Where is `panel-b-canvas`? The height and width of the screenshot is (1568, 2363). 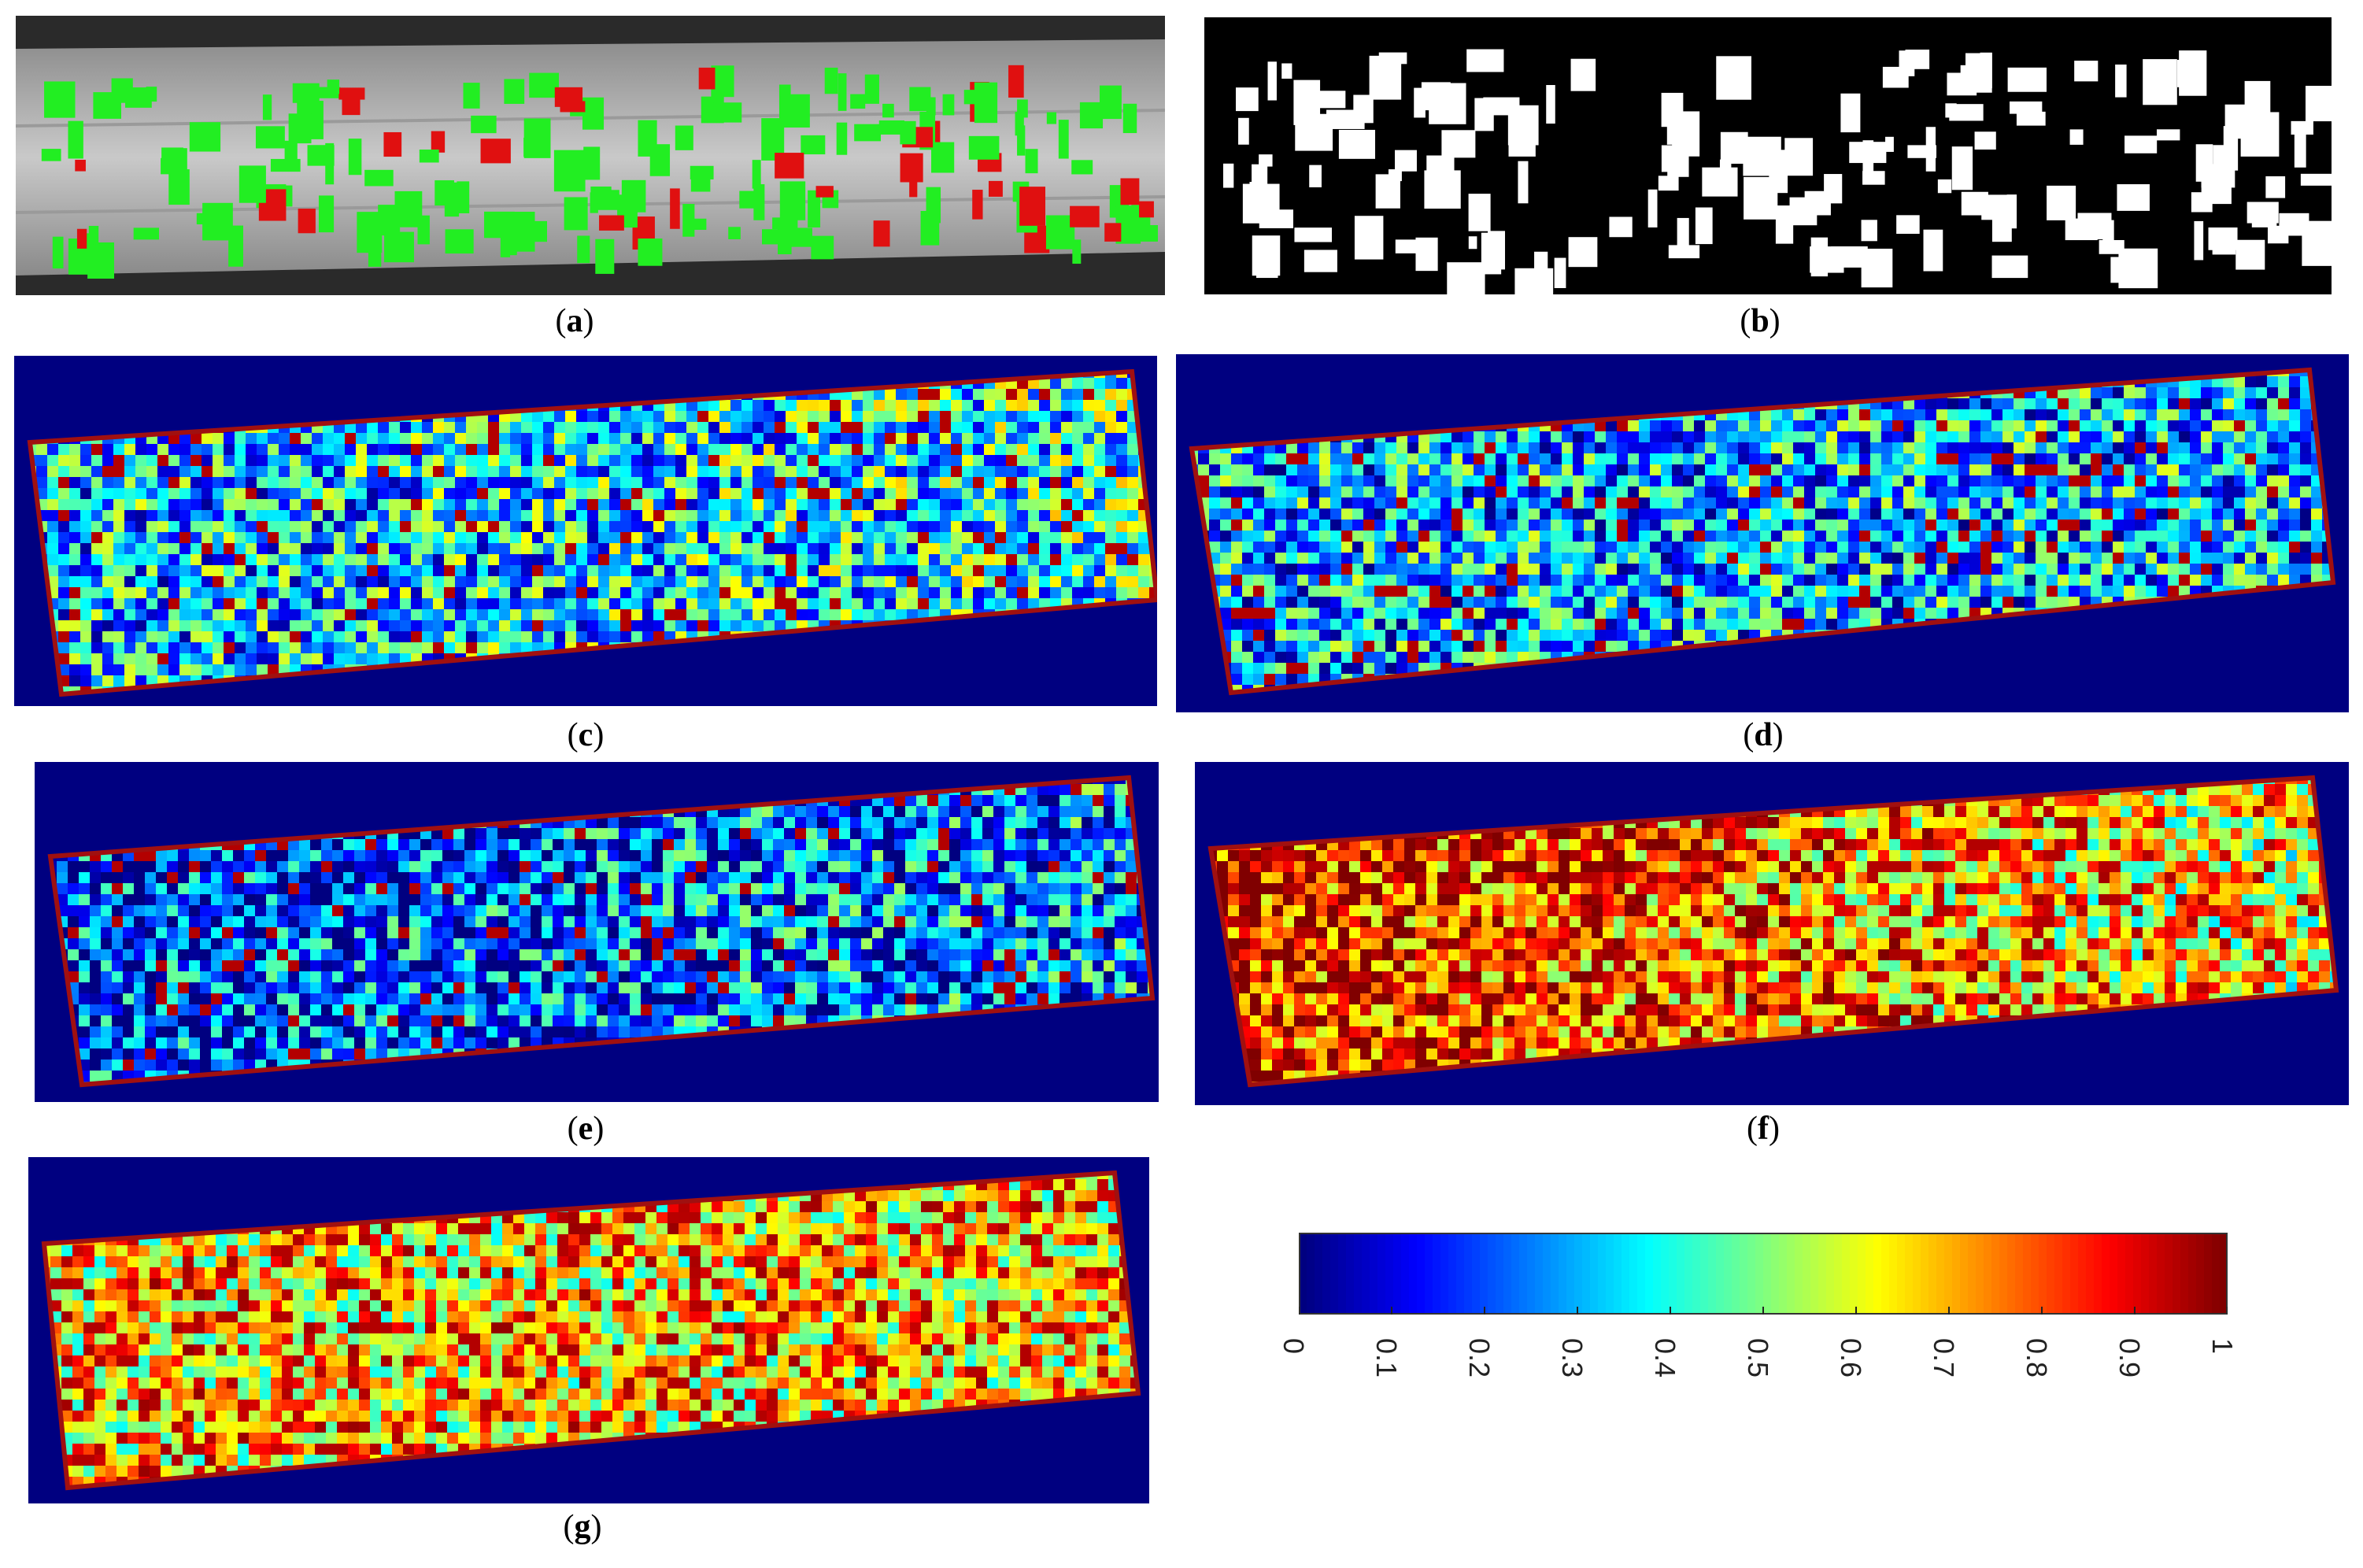 panel-b-canvas is located at coordinates (1768, 156).